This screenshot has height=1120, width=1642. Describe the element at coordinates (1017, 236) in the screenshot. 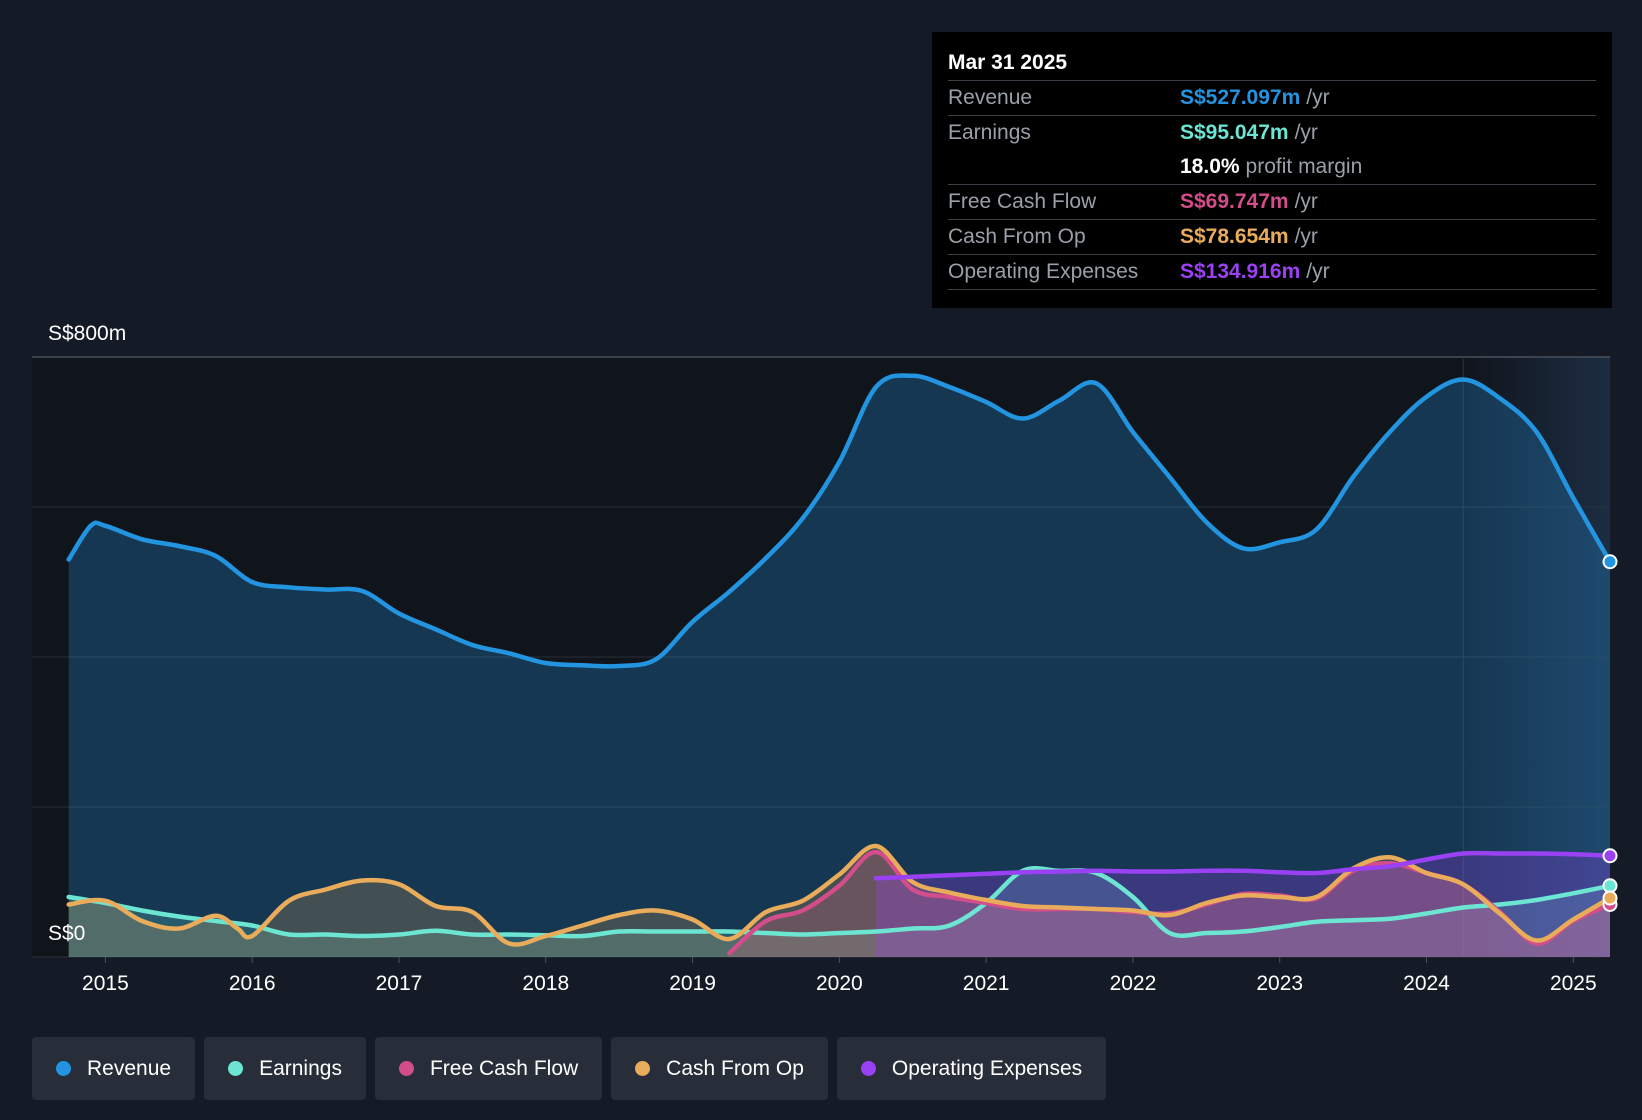

I see `tooltip-row-label: Cash From Op` at that location.